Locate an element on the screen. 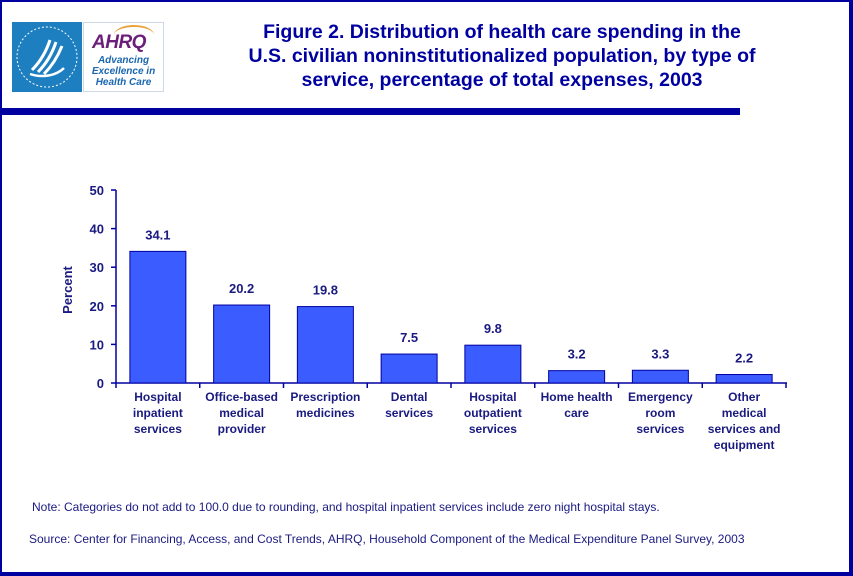 Image resolution: width=853 pixels, height=576 pixels. ahrq-tagline-line: Advancing is located at coordinates (123, 60).